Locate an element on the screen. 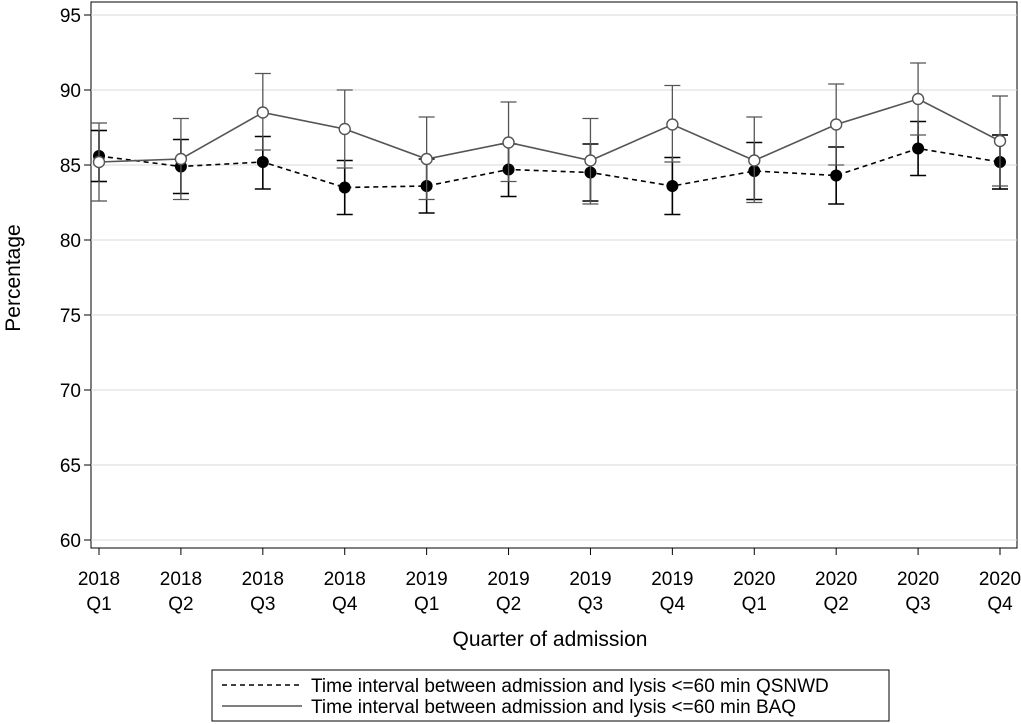 The height and width of the screenshot is (724, 1021). legend-box is located at coordinates (550, 695).